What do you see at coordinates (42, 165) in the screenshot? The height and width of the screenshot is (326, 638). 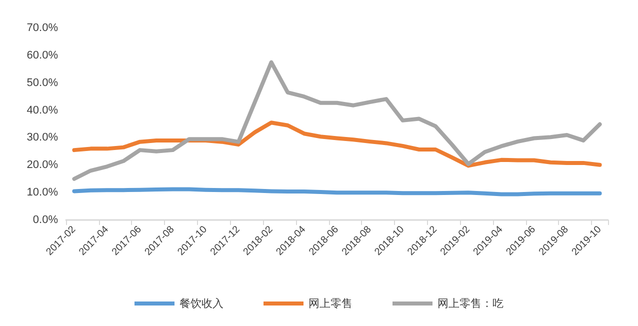 I see `y-tick-label: 20.0%` at bounding box center [42, 165].